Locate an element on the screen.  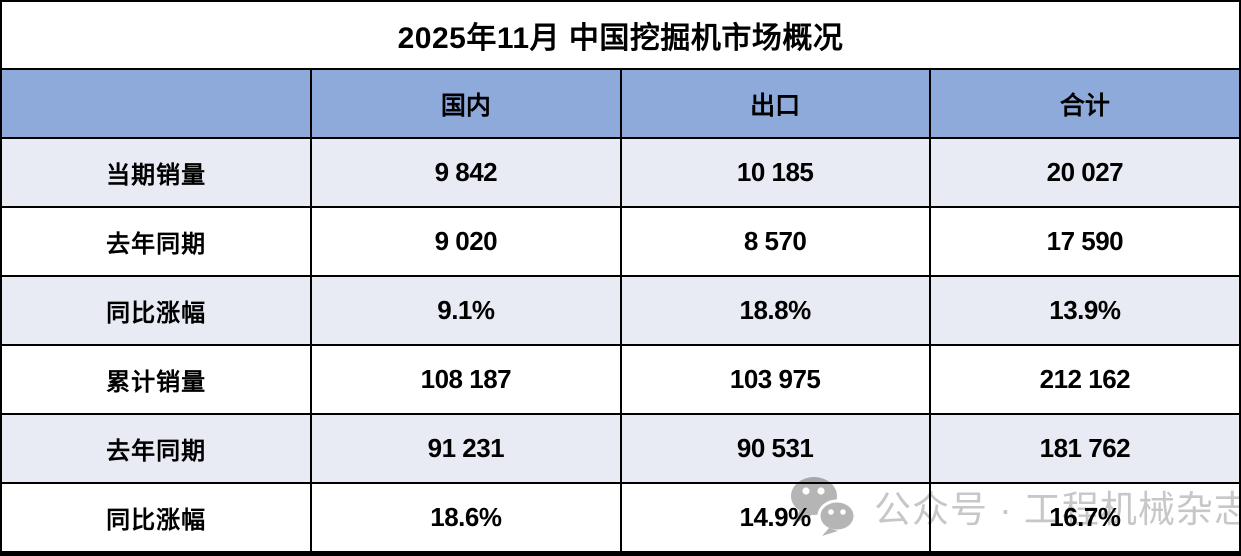
table-title: 2025年11月 中国挖掘机市场概况 is located at coordinates (620, 36).